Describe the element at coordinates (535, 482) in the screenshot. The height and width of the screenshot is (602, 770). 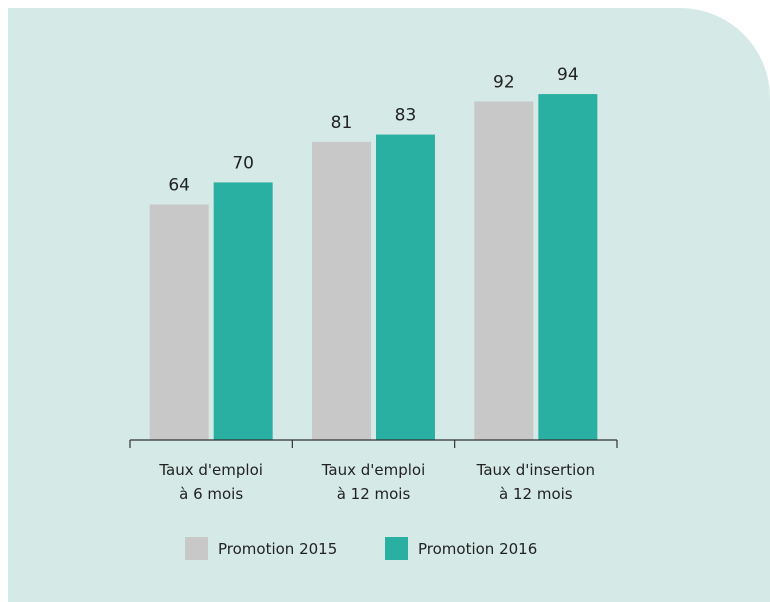
I see `x-tick-label: Taux d'insertion à 12 mois` at that location.